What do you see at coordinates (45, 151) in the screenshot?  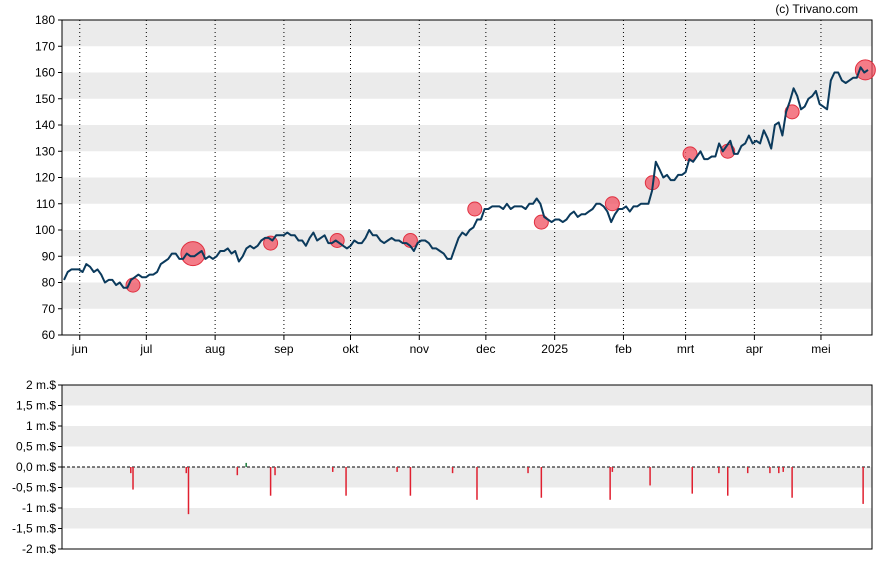 I see `y-tick-label: 130` at bounding box center [45, 151].